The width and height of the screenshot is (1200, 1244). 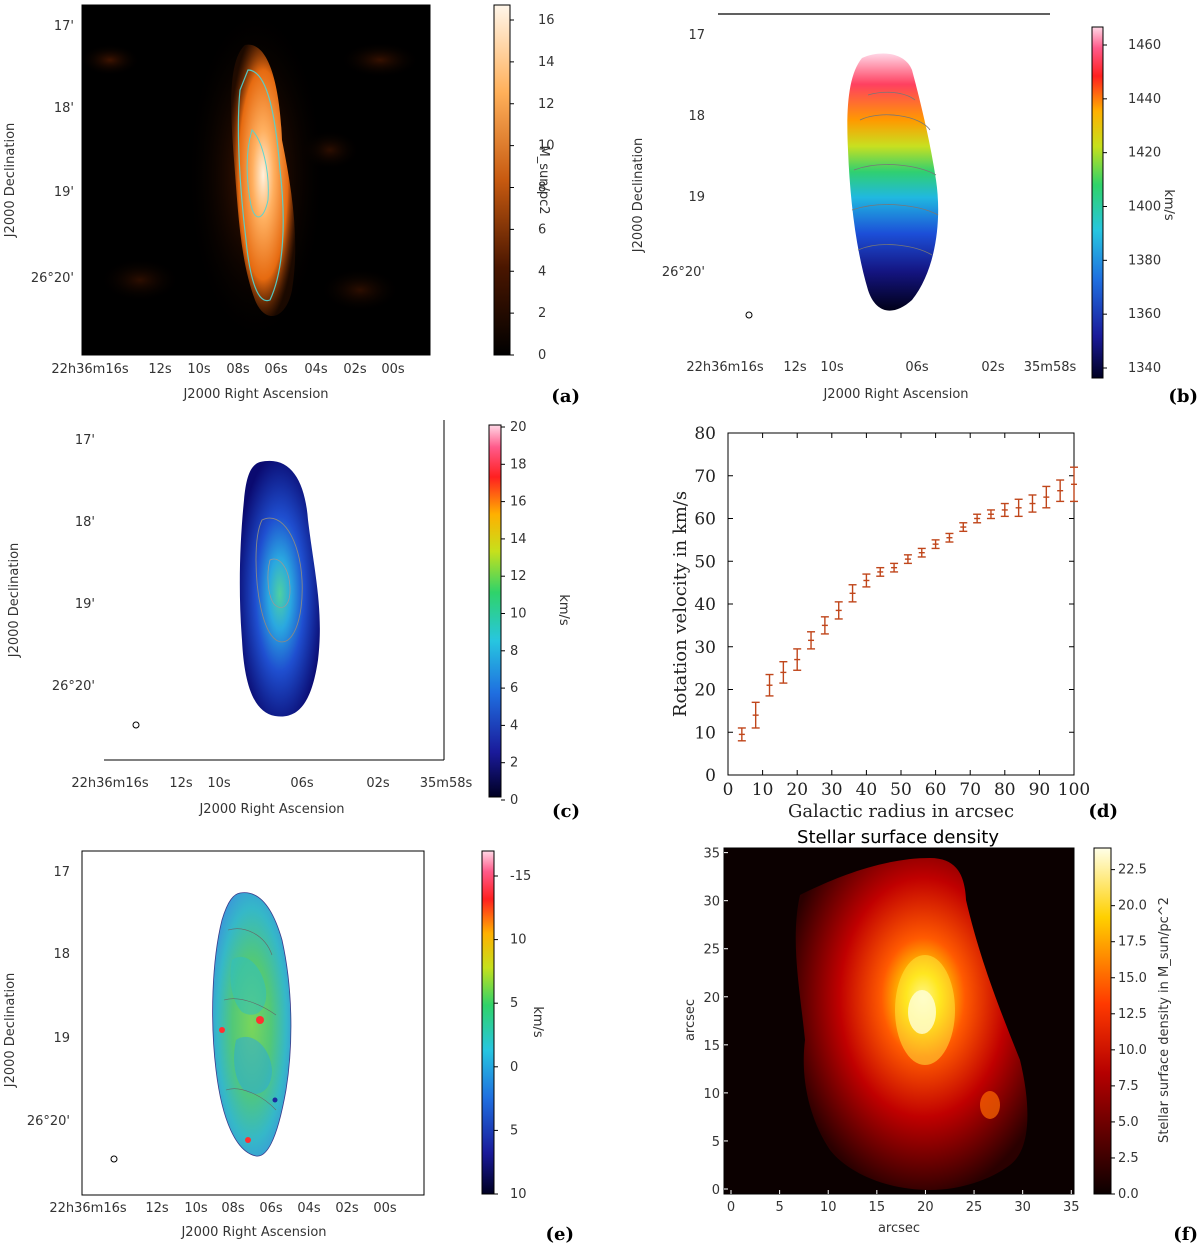 What do you see at coordinates (867, 790) in the screenshot?
I see `x-tick-label: 40` at bounding box center [867, 790].